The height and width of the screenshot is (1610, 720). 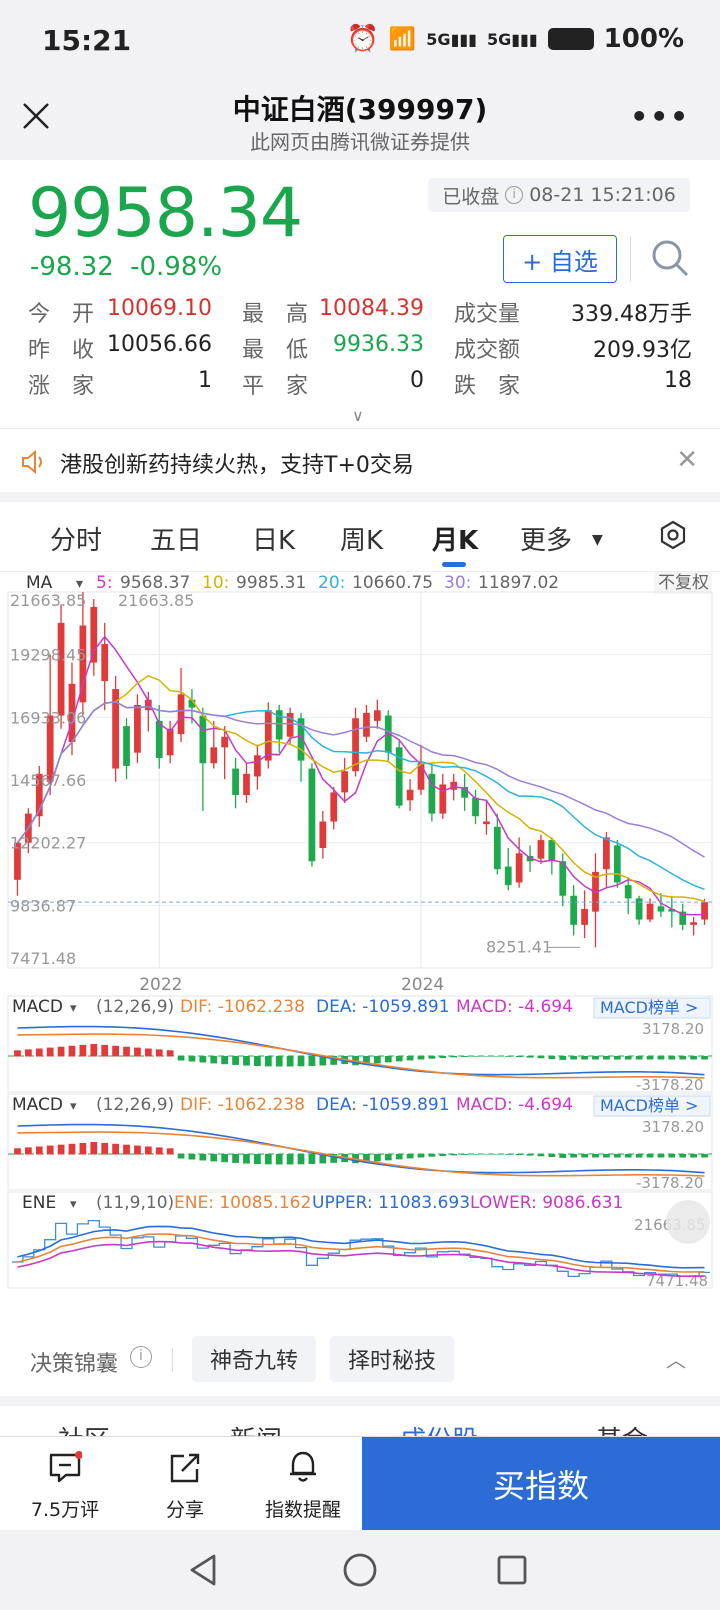 I want to click on macd-label: MACD, so click(x=37, y=1007).